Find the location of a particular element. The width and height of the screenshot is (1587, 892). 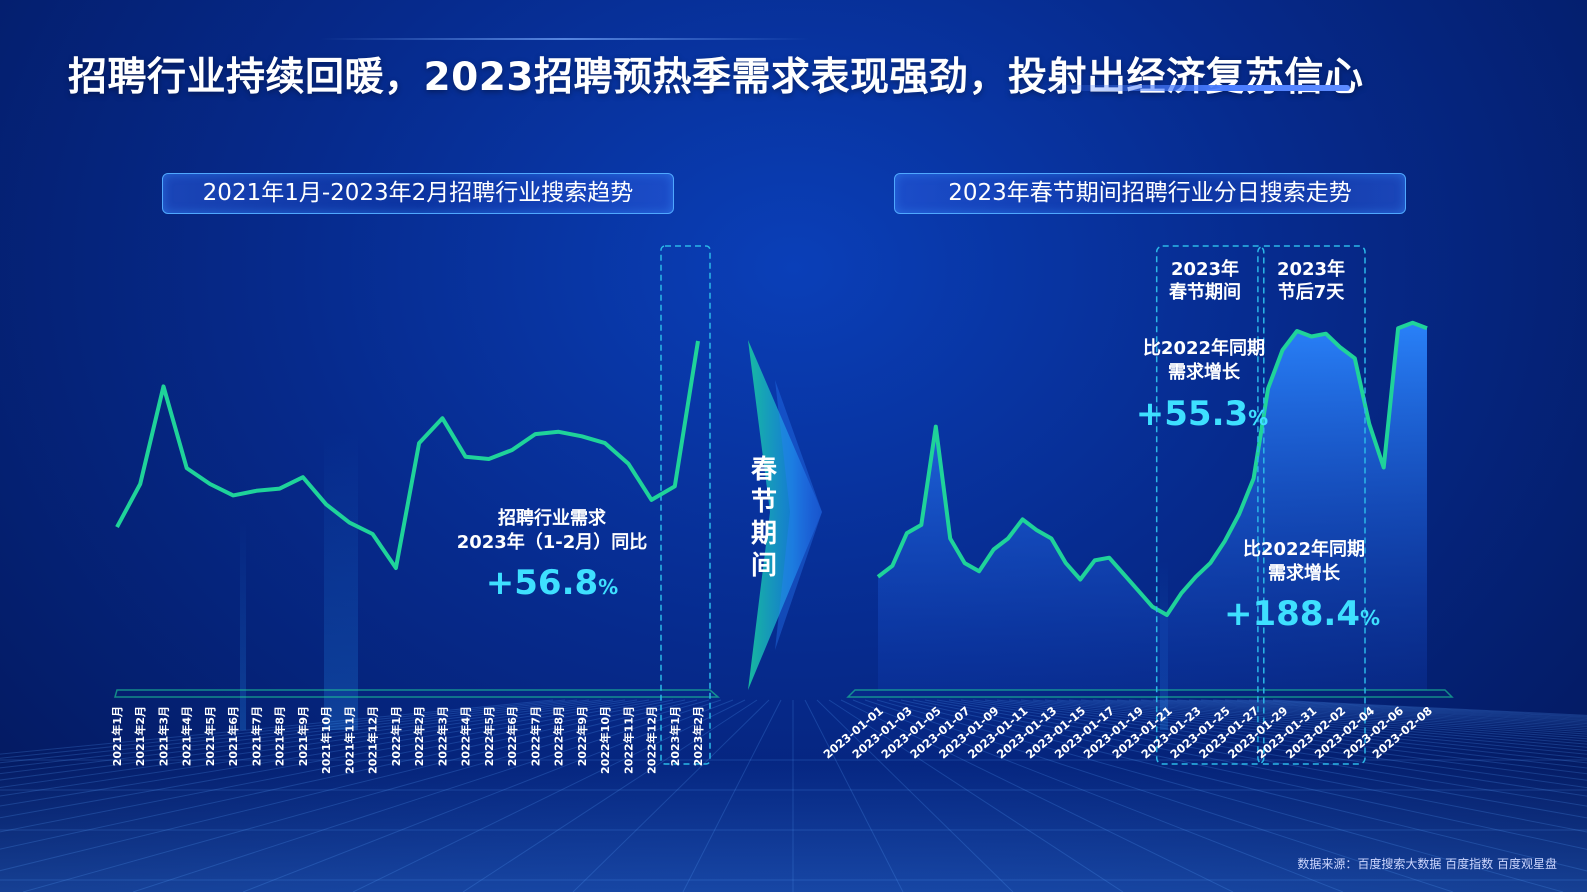

left-x-tick-label: 2021年2月 is located at coordinates (140, 736).